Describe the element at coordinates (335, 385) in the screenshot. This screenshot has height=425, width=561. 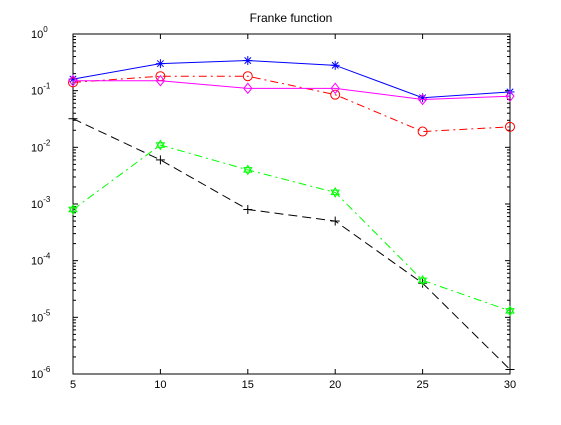
I see `x-tick-label: 20` at that location.